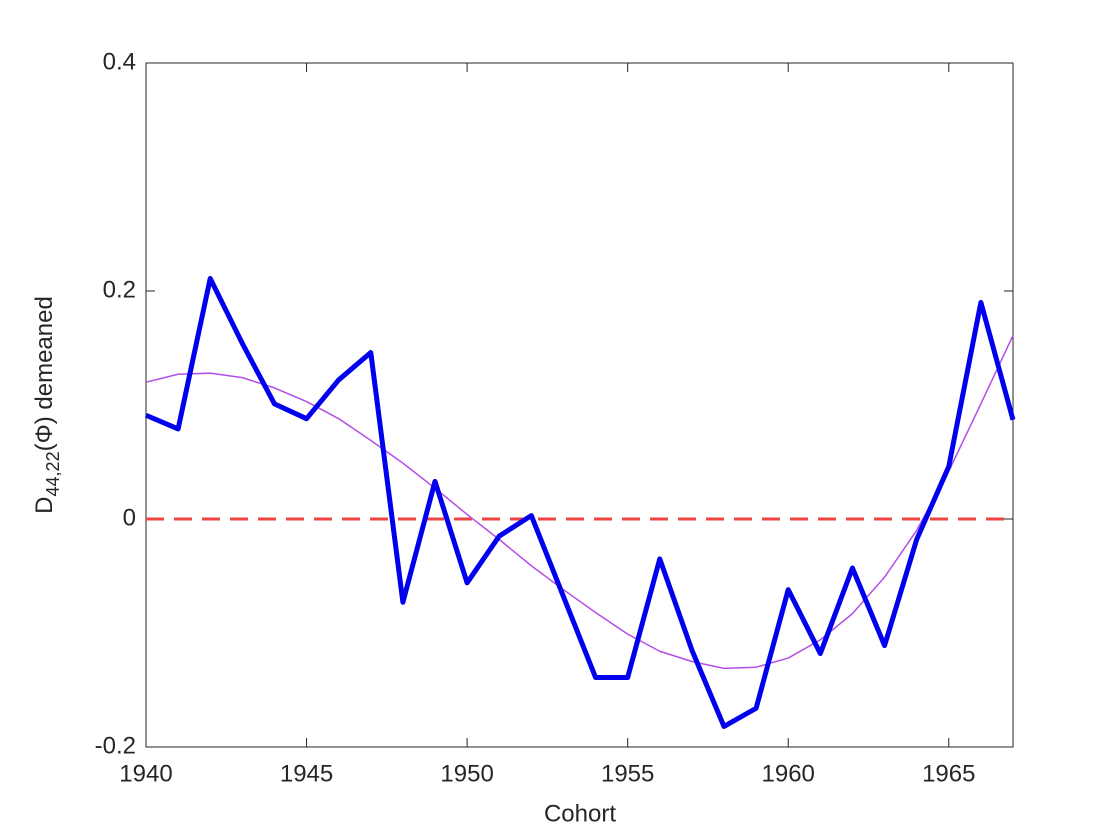  I want to click on y-axis-label: D44,22(Φ) demeaned, so click(46, 405).